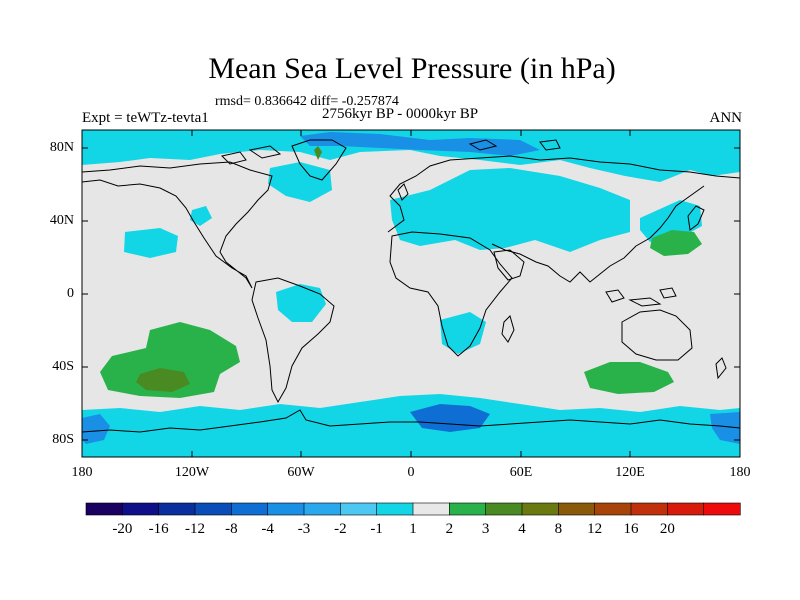 The height and width of the screenshot is (600, 800). Describe the element at coordinates (159, 529) in the screenshot. I see `colorbar-label: -16` at that location.